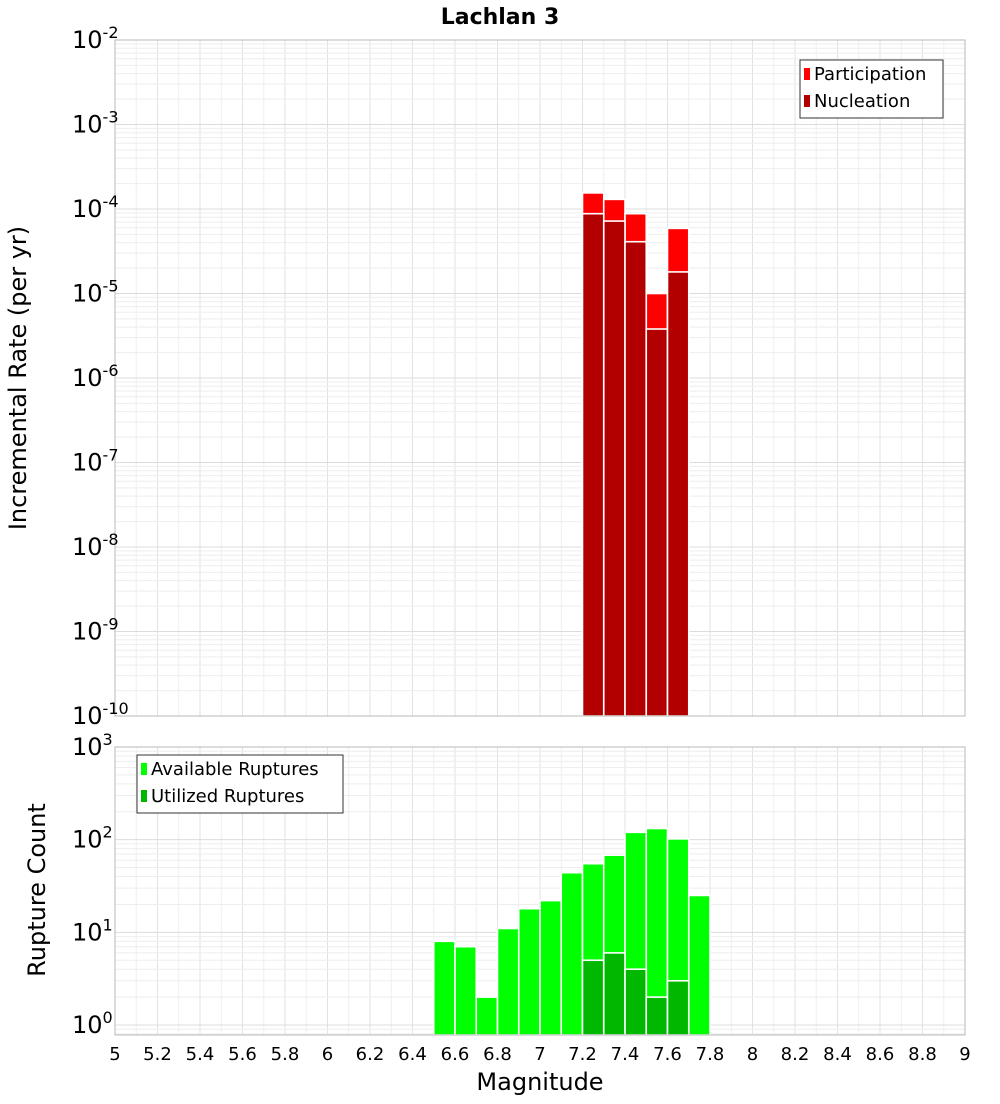  What do you see at coordinates (500, 17) in the screenshot?
I see `chart-title: Lachlan 3` at bounding box center [500, 17].